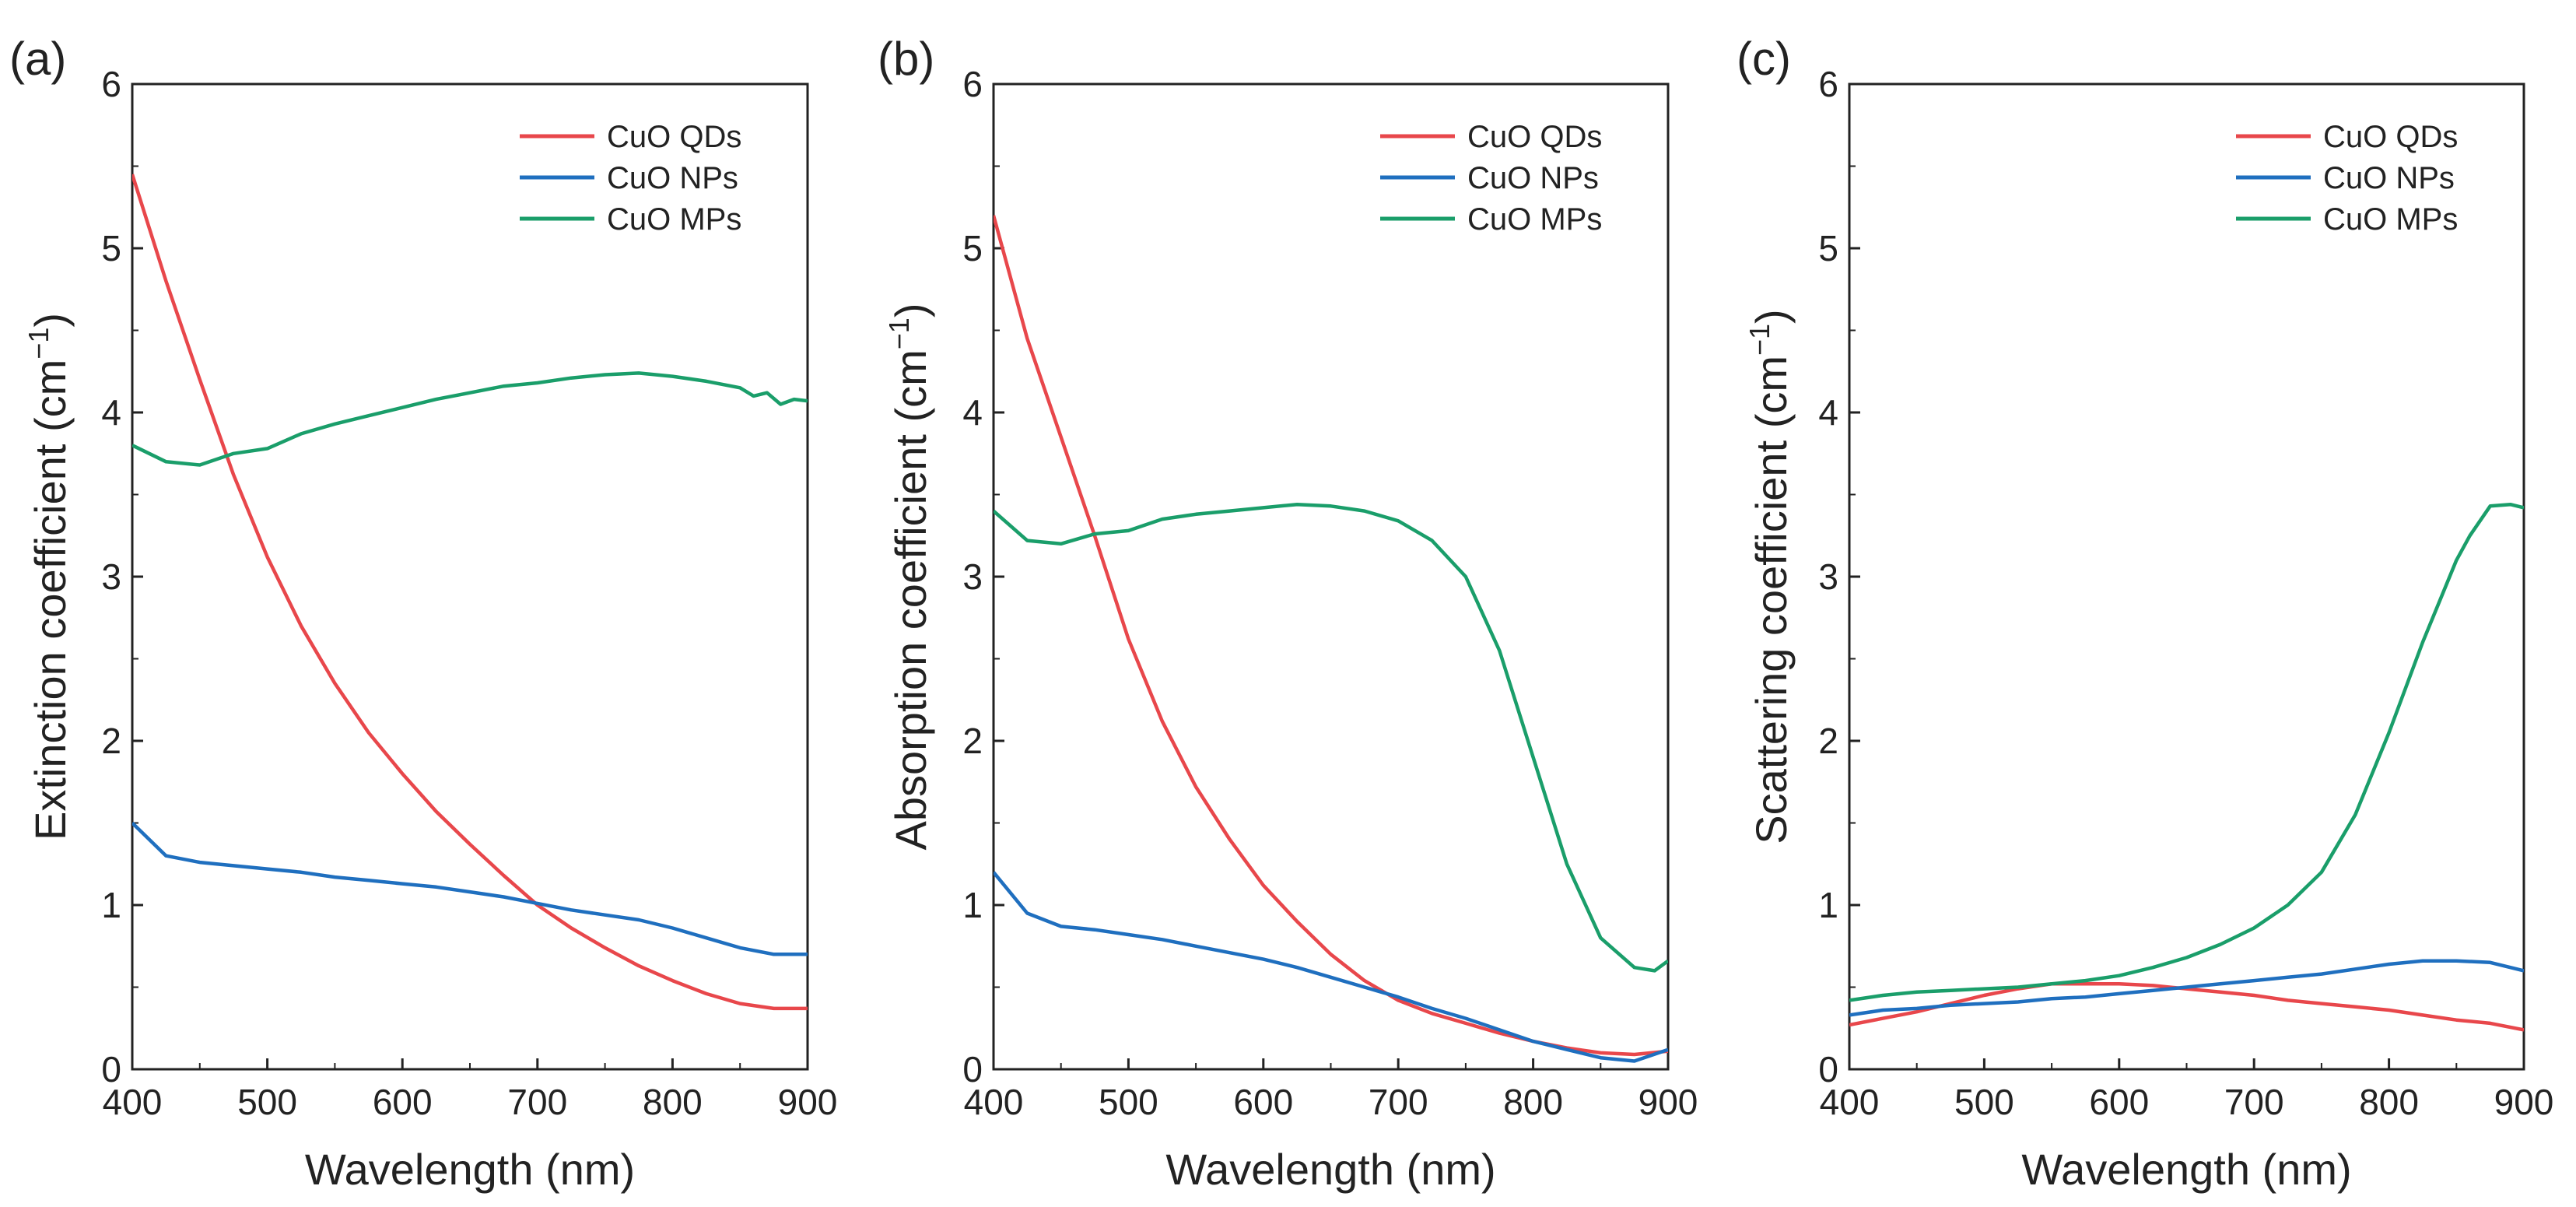 The width and height of the screenshot is (2576, 1207). Describe the element at coordinates (37, 59) in the screenshot. I see `panel-label: (a)` at that location.